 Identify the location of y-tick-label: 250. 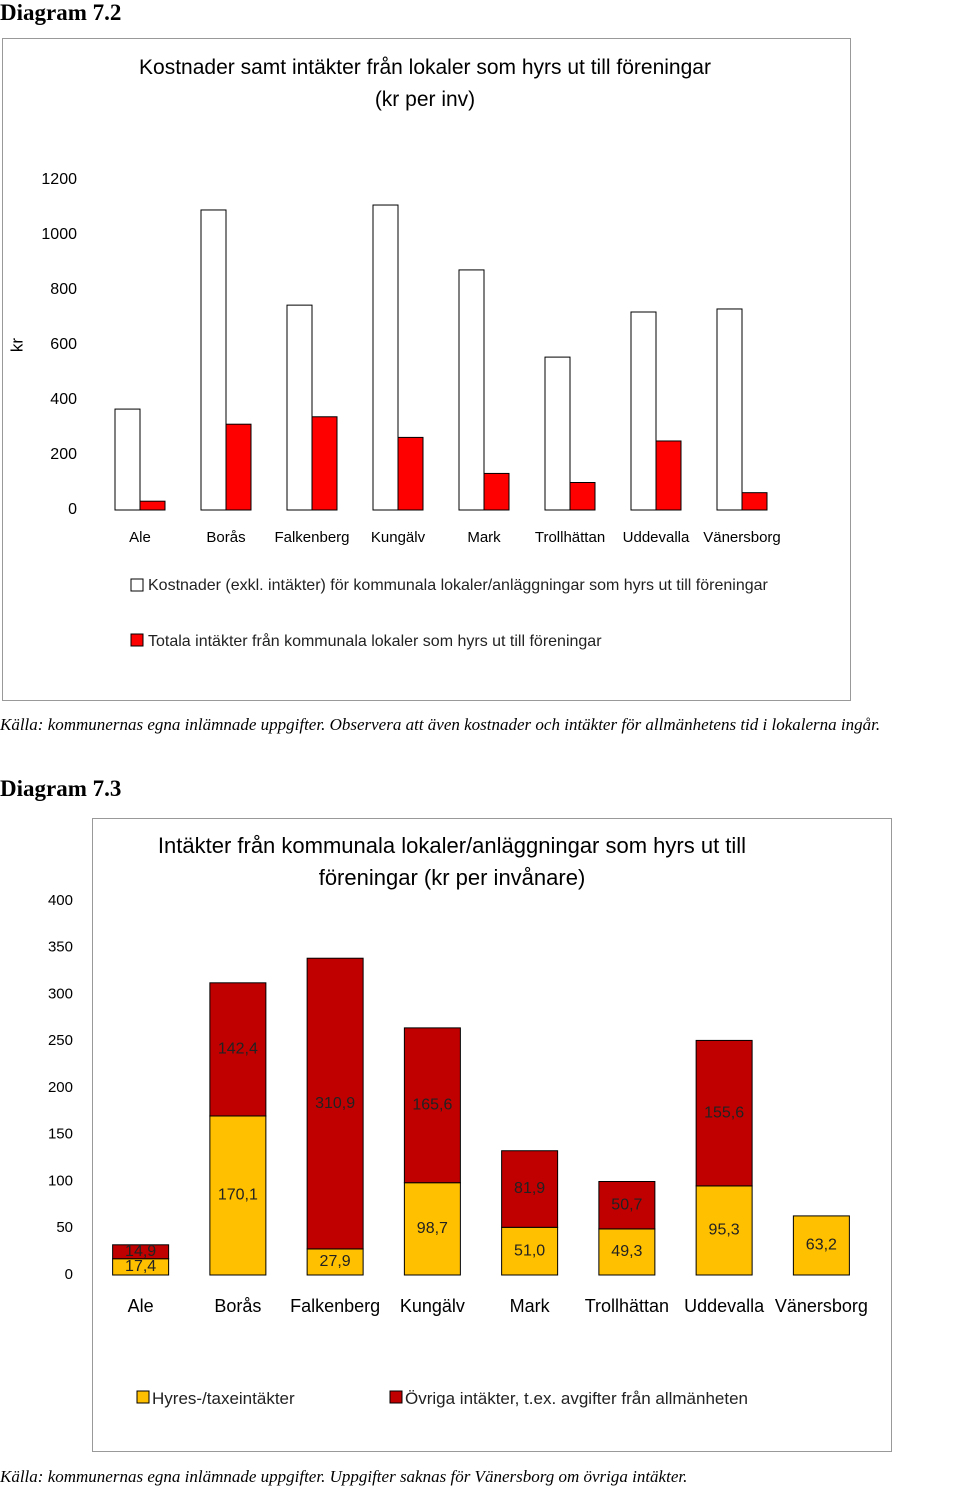
(60, 1040).